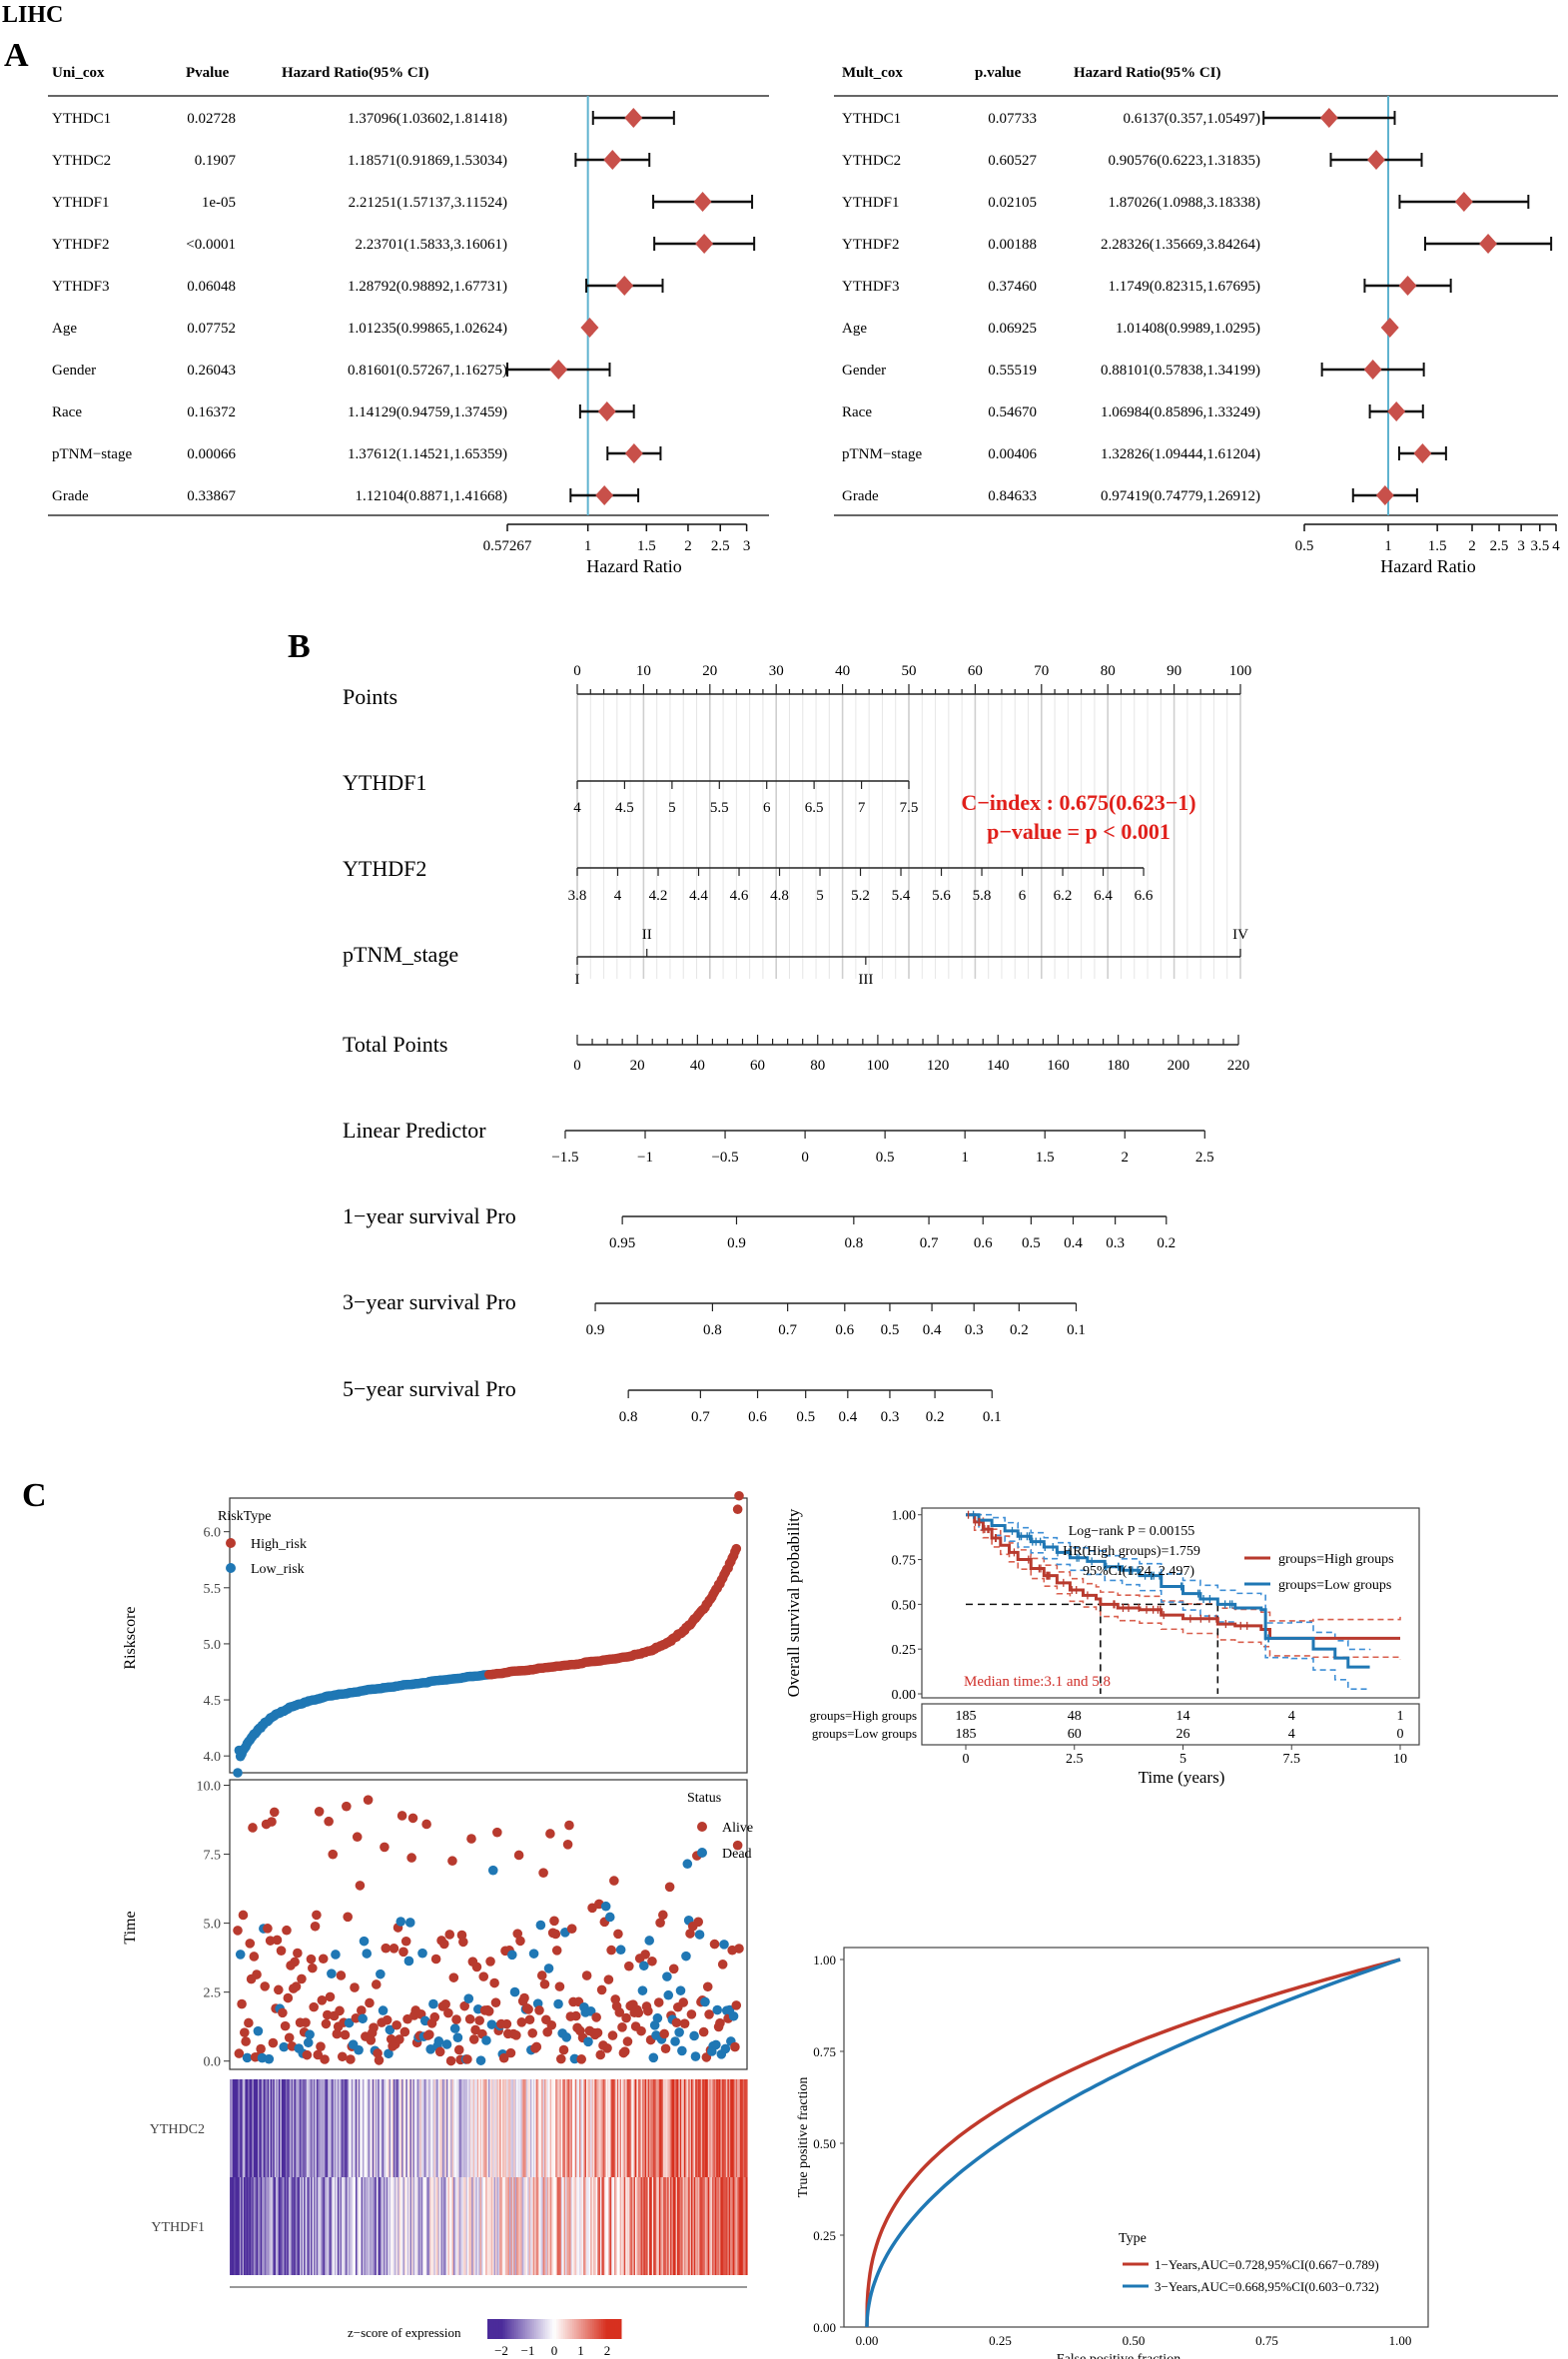  I want to click on y-tick-label: 0.50, so click(824, 2143).